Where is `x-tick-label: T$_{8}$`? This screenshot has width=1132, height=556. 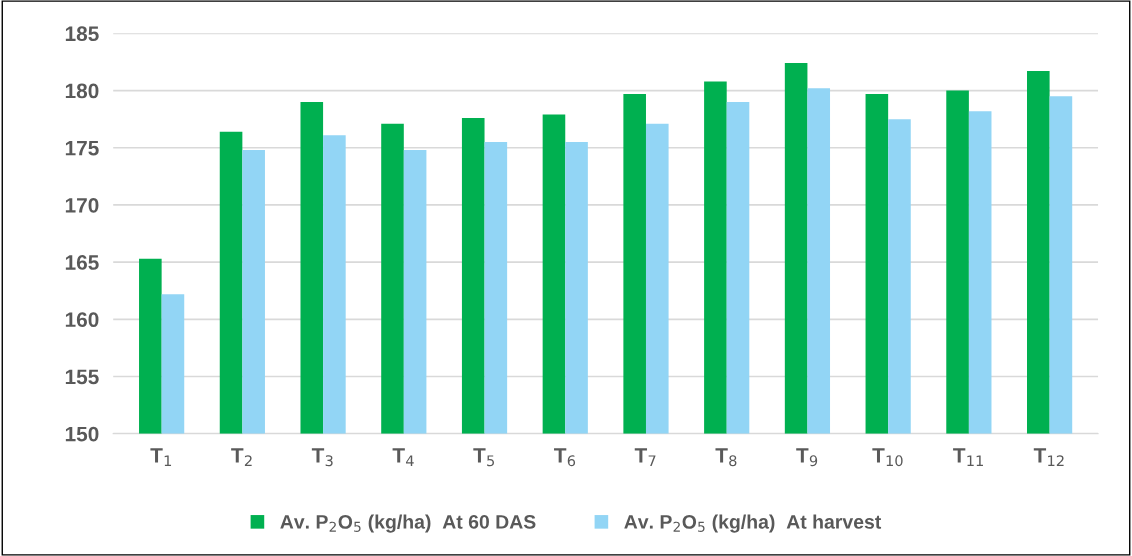
x-tick-label: T$_{8}$ is located at coordinates (726, 457).